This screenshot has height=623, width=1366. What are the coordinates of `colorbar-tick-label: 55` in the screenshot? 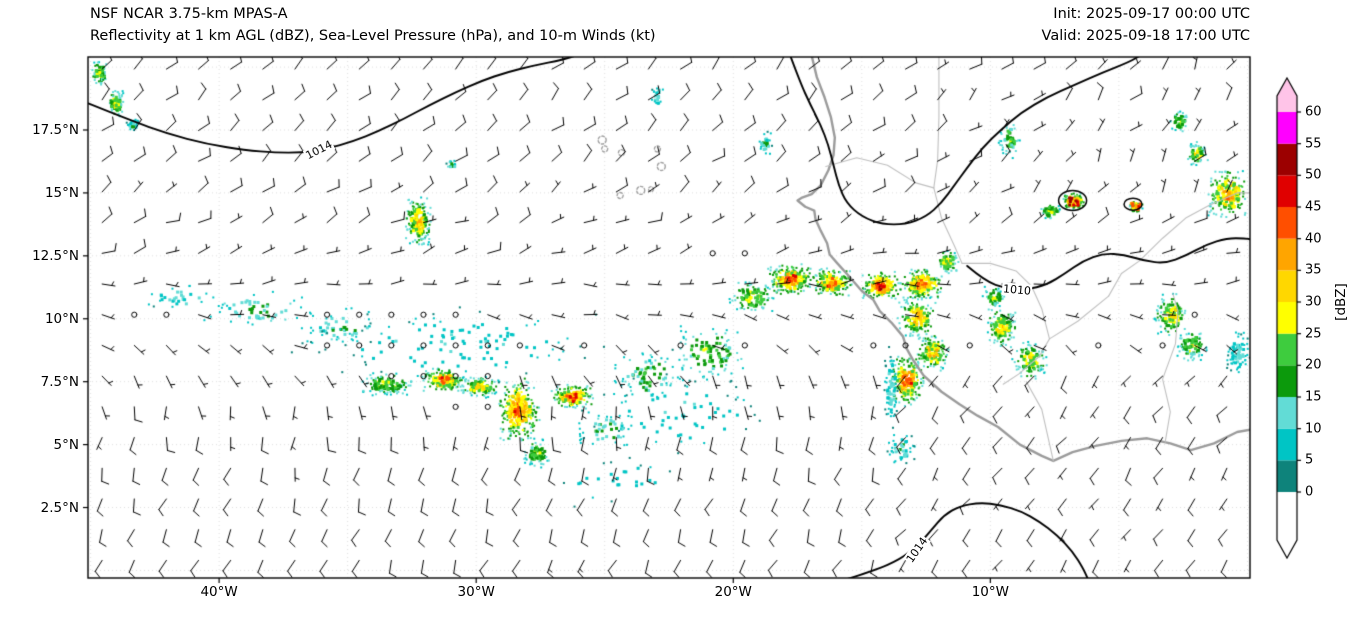 It's located at (1313, 144).